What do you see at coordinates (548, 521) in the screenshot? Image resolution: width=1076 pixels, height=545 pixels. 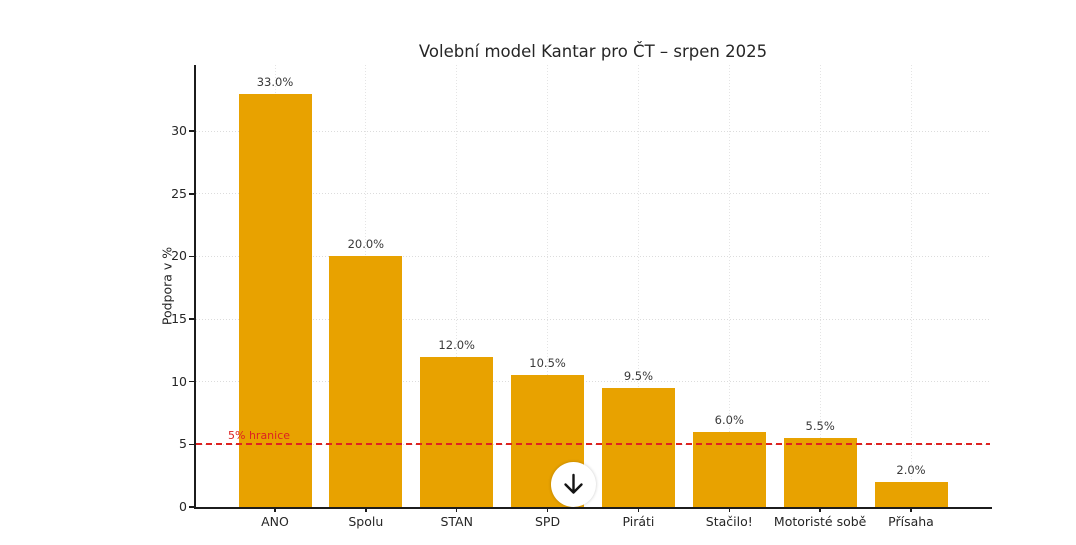 I see `x-tick-label: SPD` at bounding box center [548, 521].